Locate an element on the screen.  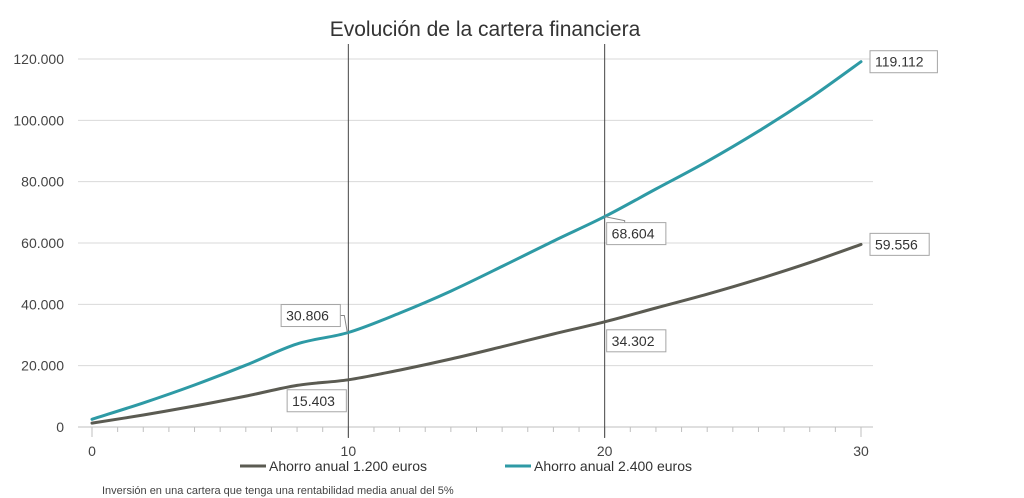
x-tick-label: 30 is located at coordinates (861, 451).